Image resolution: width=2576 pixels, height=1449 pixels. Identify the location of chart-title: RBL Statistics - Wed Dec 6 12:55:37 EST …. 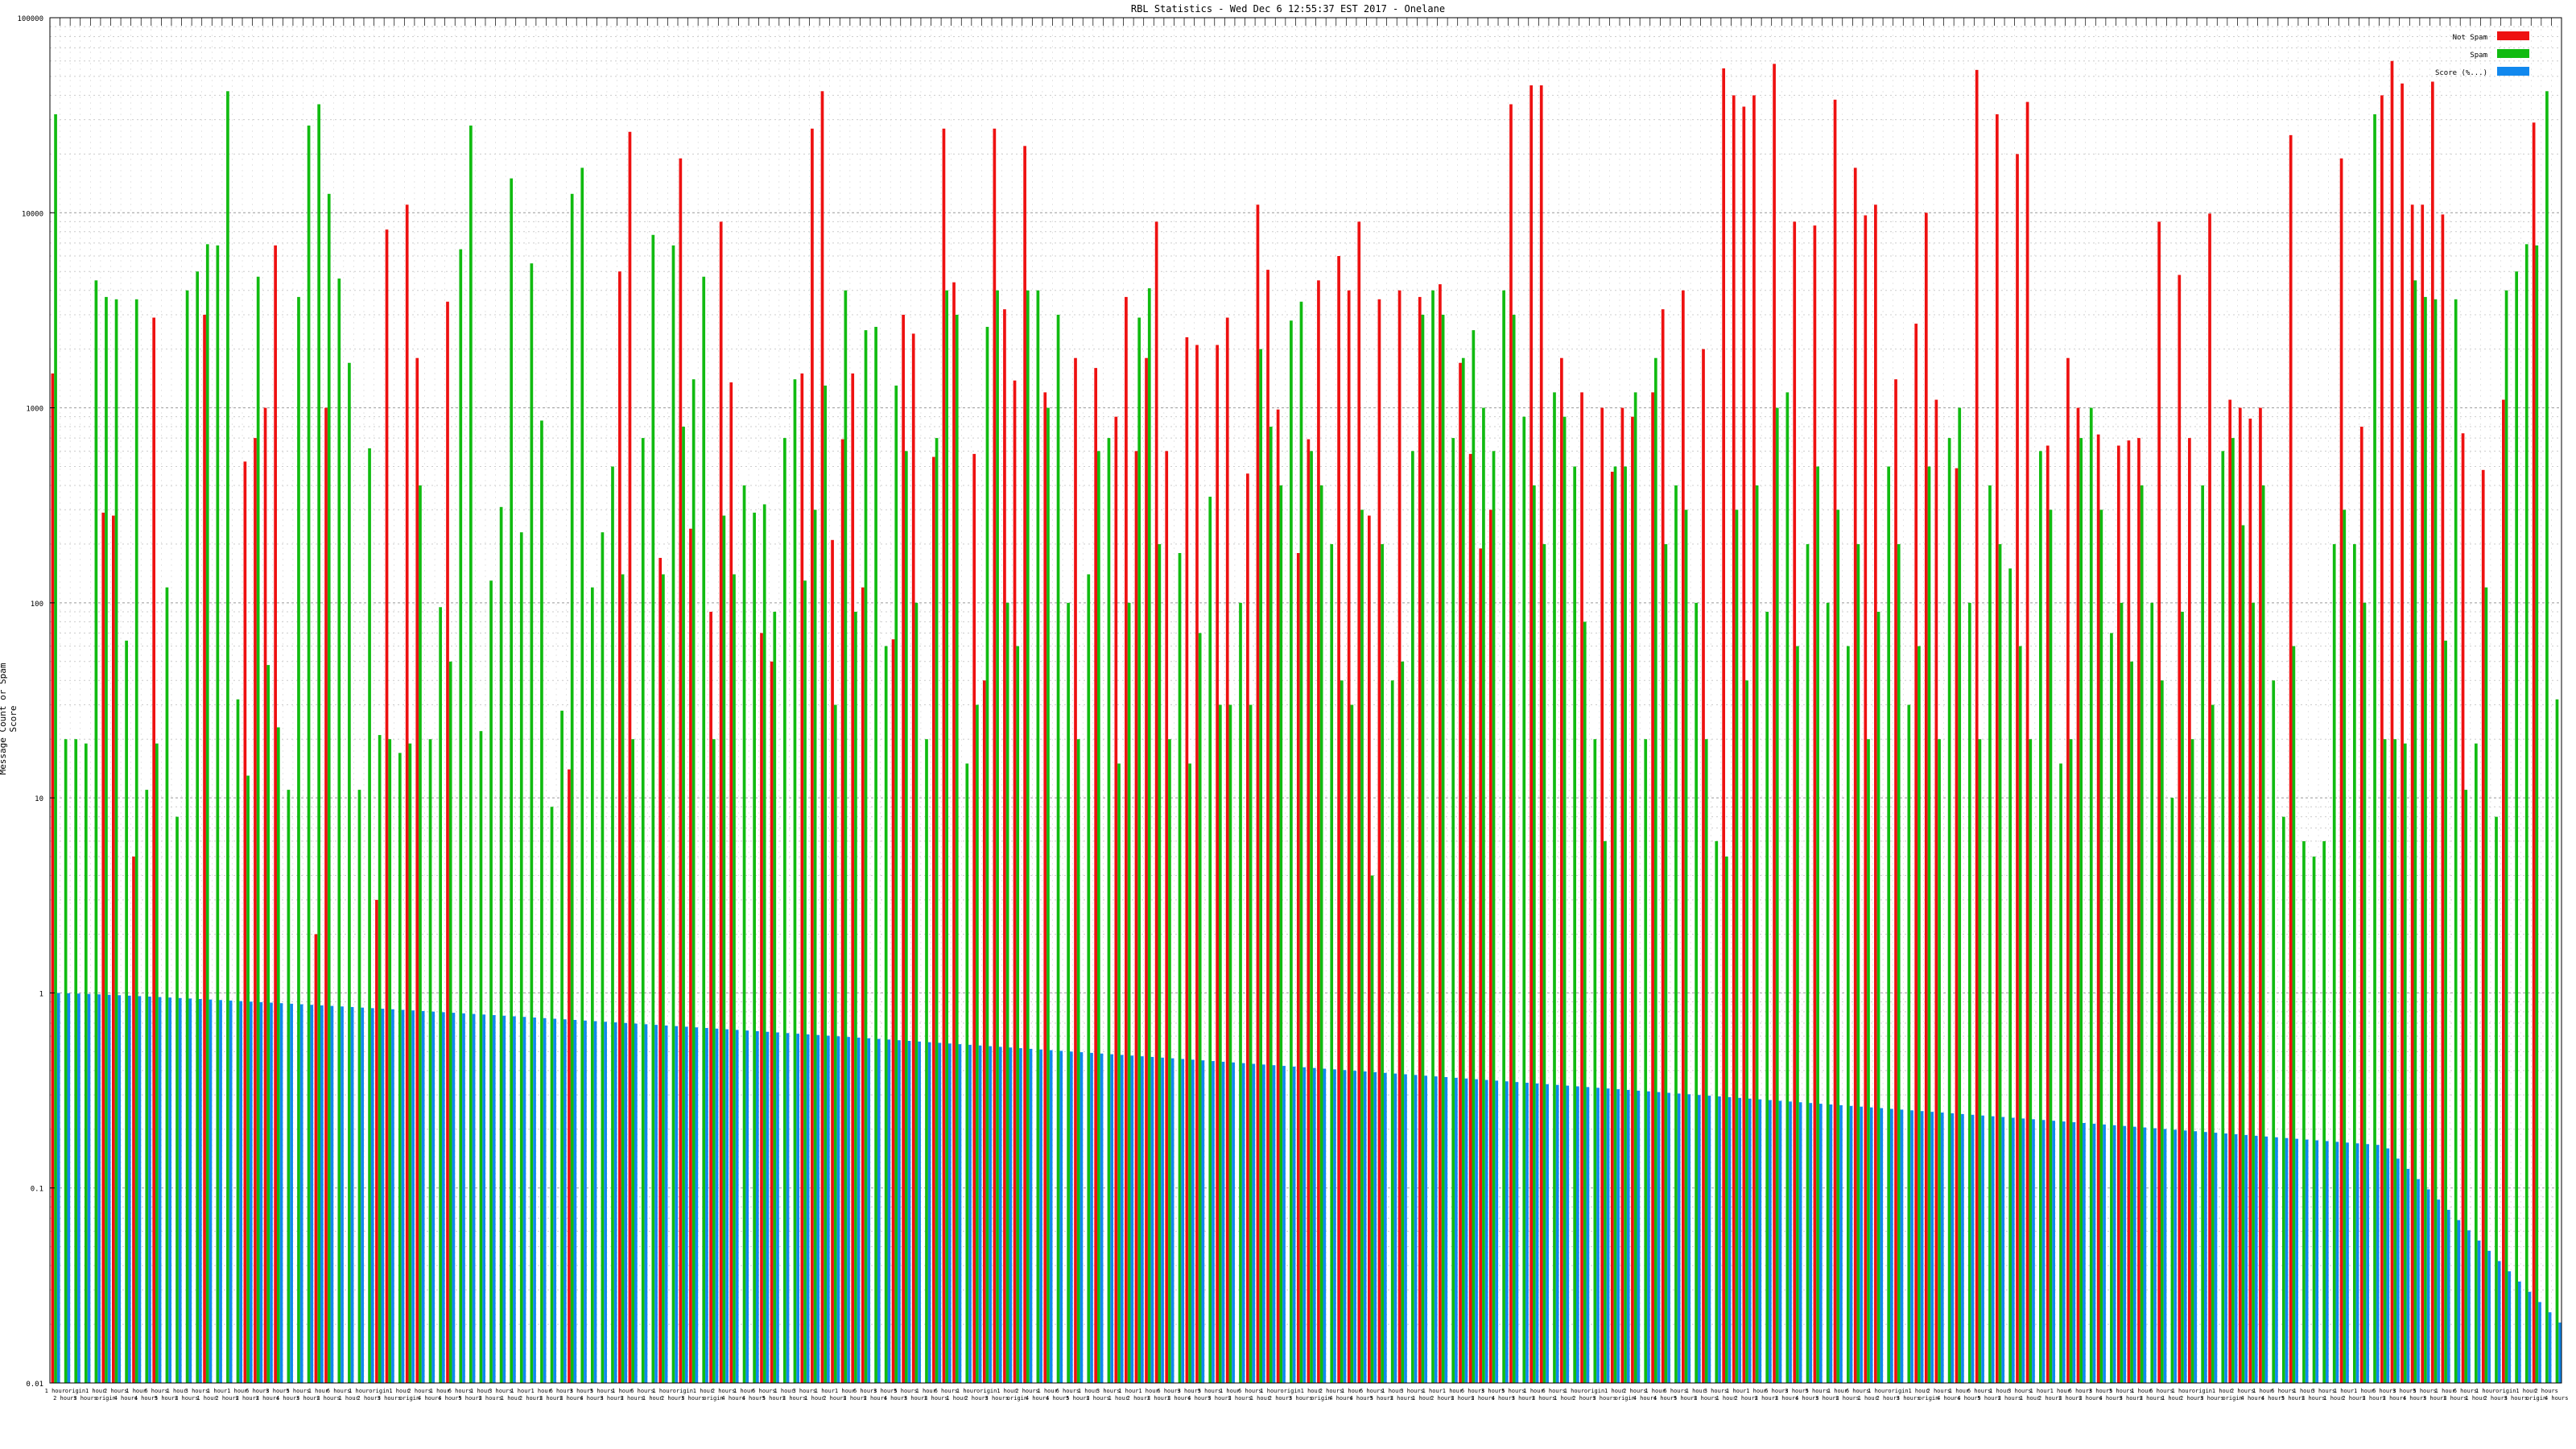
(1288, 8).